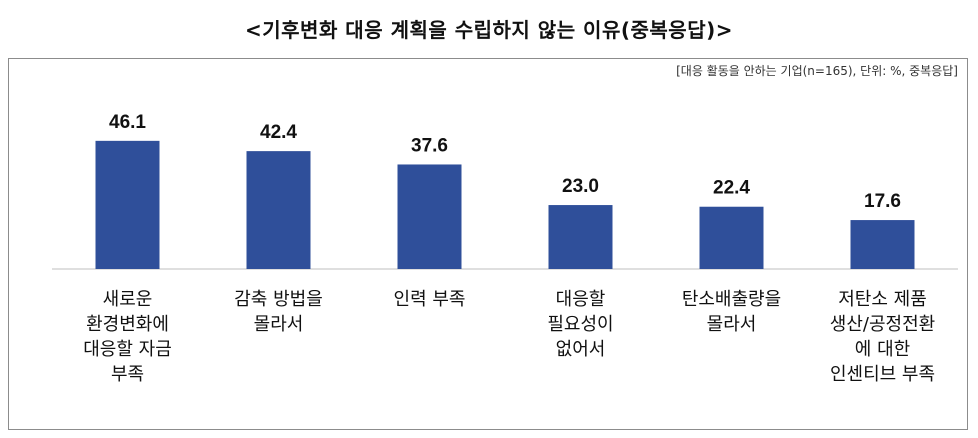 This screenshot has width=978, height=438. I want to click on chart-title: <기후변화 대응 계획을 수립하지 않는 이유(중복응답)>, so click(488, 30).